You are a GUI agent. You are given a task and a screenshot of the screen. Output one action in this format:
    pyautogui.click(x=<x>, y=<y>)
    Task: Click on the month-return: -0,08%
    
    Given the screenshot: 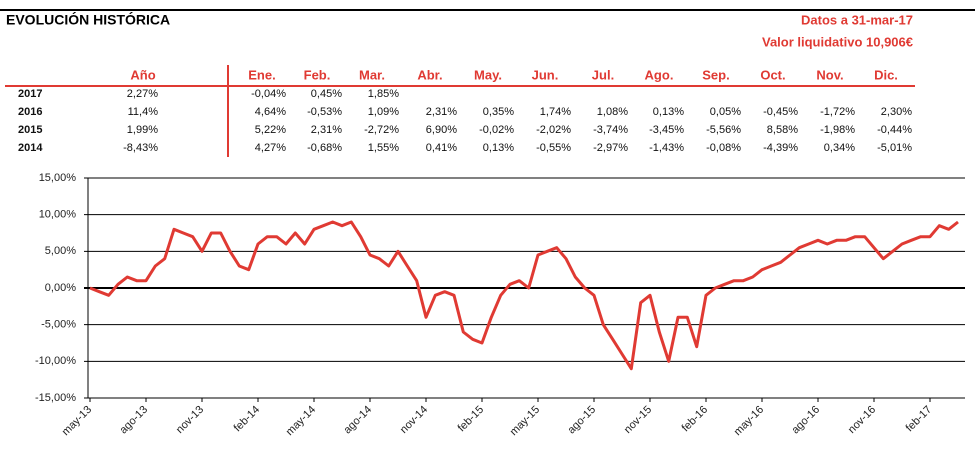 What is the action you would take?
    pyautogui.click(x=723, y=148)
    